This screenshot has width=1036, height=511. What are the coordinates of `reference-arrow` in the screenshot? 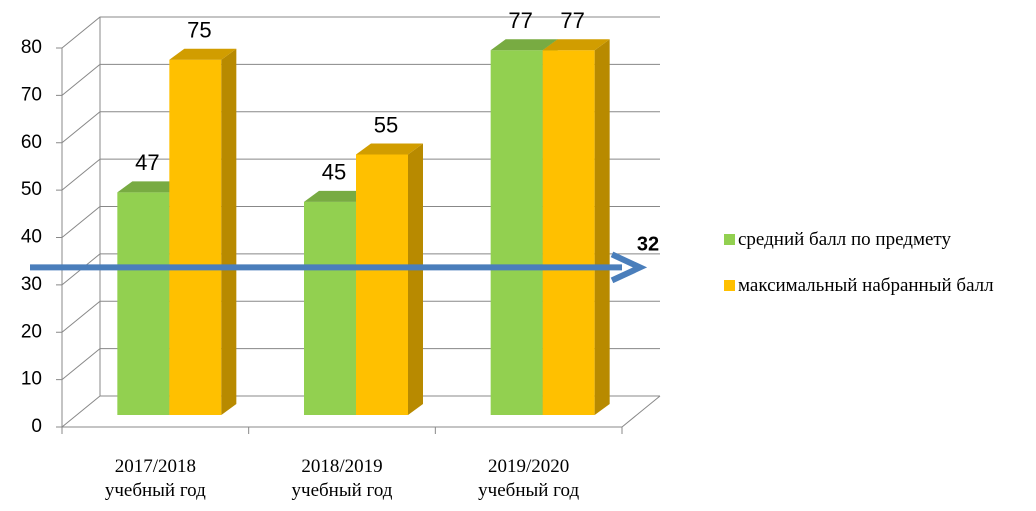 It's located at (339, 267).